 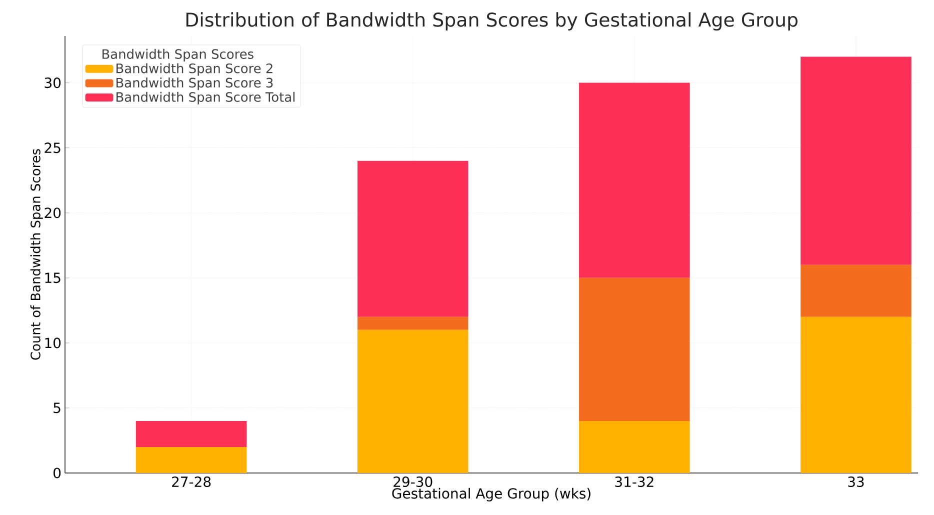 What do you see at coordinates (52, 213) in the screenshot?
I see `y-tick-label: 20` at bounding box center [52, 213].